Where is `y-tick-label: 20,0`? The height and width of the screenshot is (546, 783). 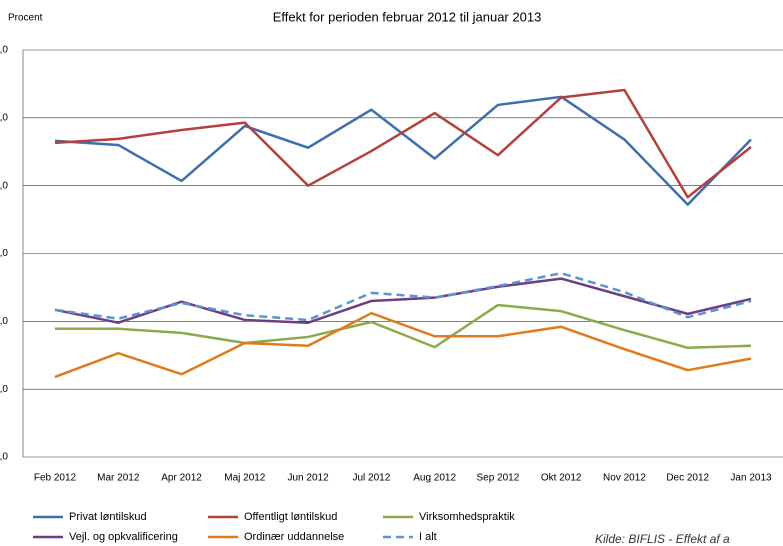
y-tick-label: 20,0 is located at coordinates (4, 321).